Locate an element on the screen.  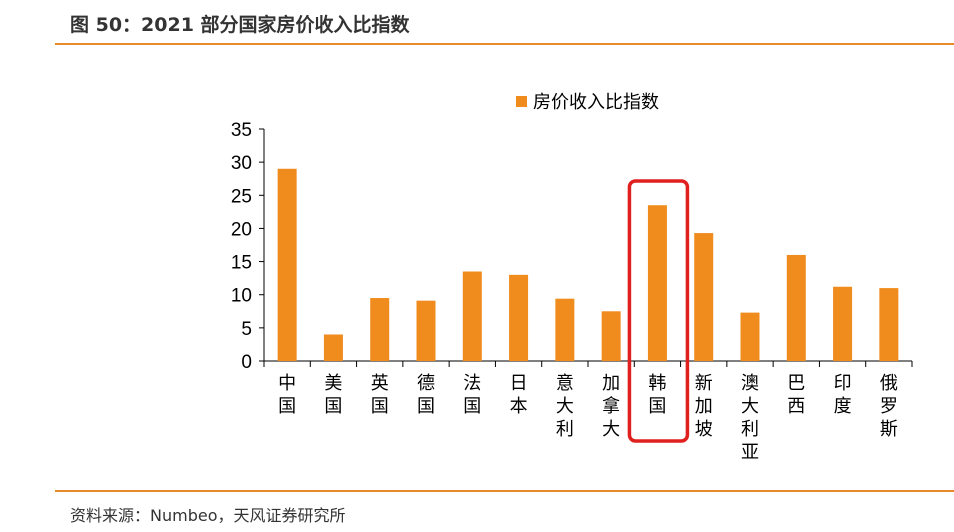
x-tick-label: 俄 is located at coordinates (889, 383).